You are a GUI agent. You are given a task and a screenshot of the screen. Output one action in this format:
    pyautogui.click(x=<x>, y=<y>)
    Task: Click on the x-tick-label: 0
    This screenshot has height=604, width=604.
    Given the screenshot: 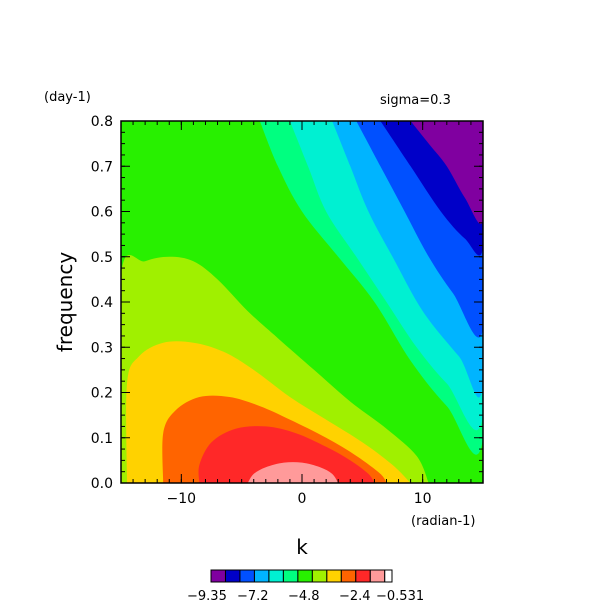 What is the action you would take?
    pyautogui.click(x=302, y=499)
    